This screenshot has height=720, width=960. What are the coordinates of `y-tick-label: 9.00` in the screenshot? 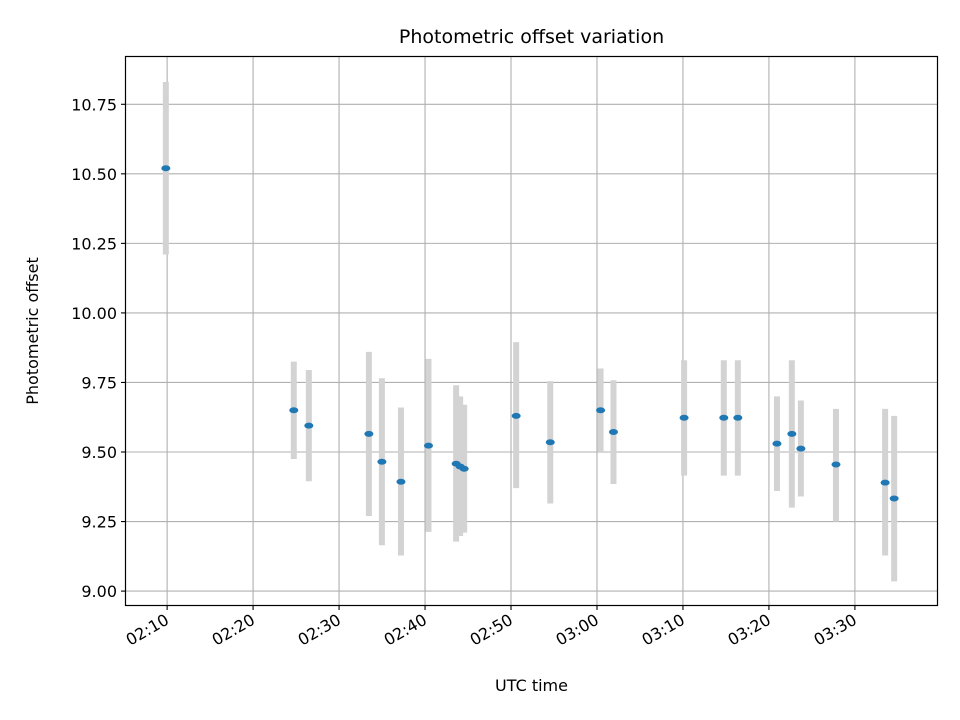 It's located at (99, 591).